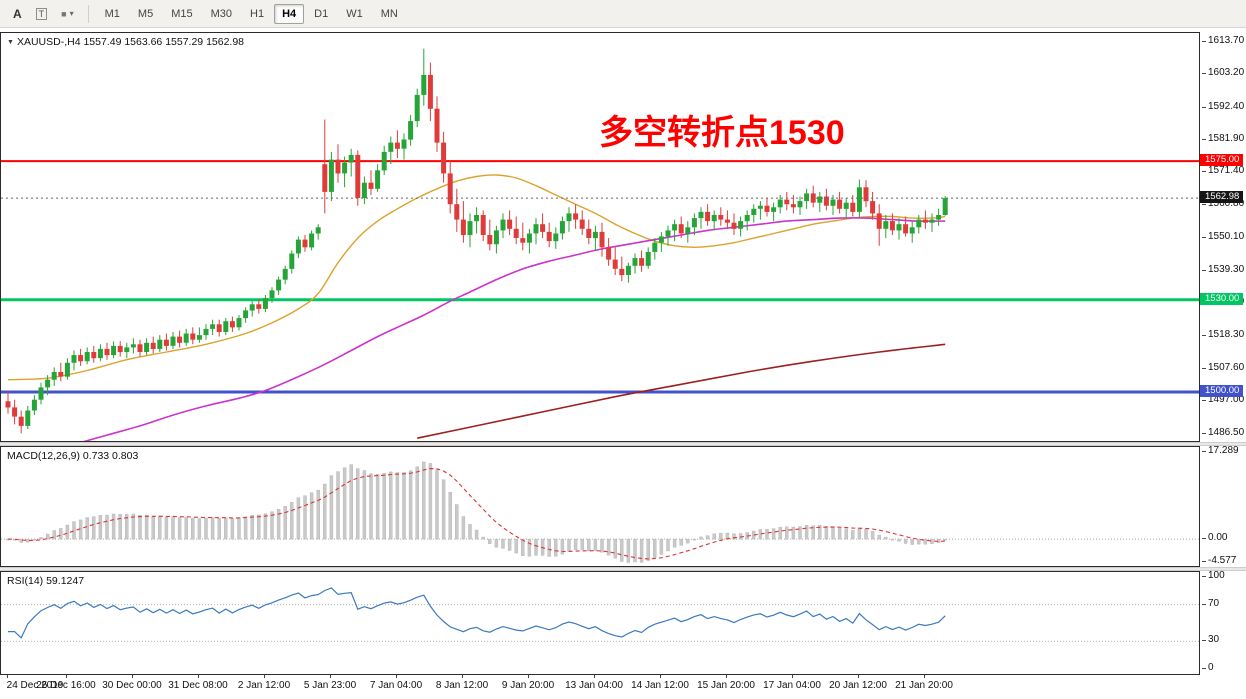  I want to click on price-axis-tick: 1571.40, so click(1223, 171).